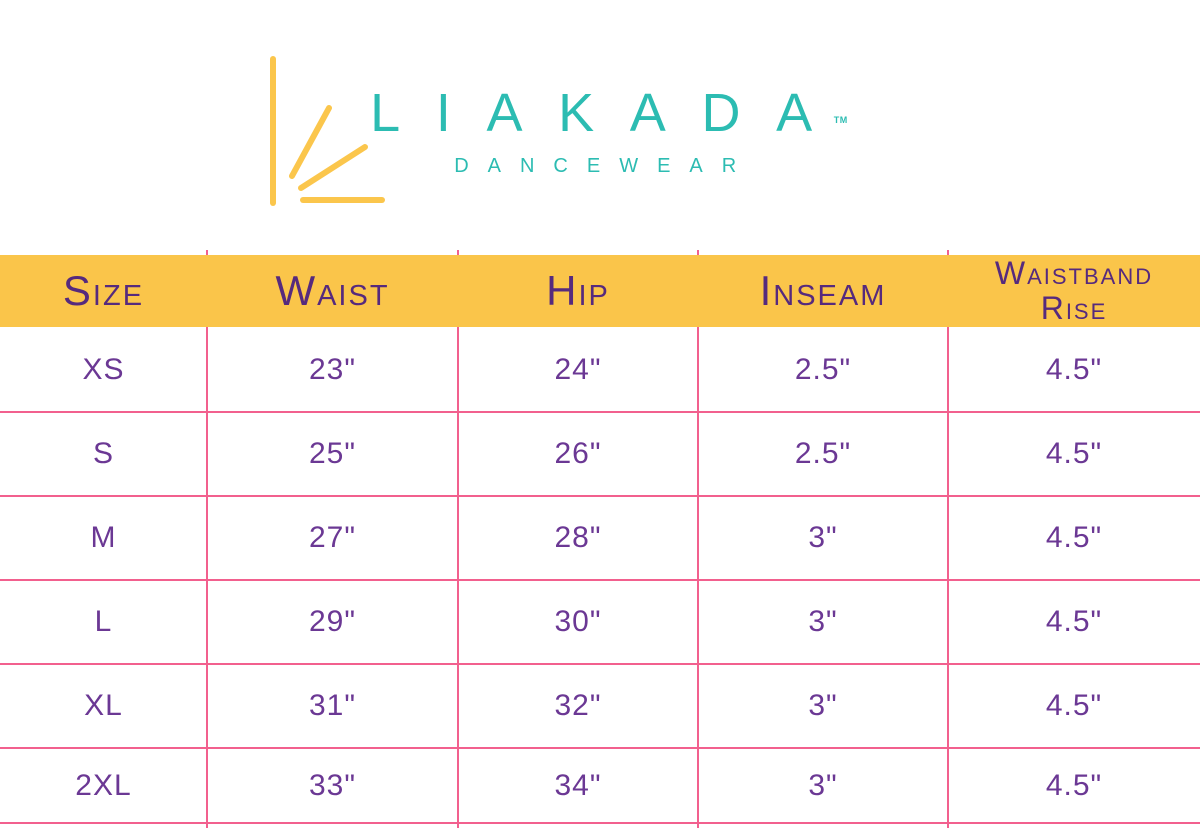 The height and width of the screenshot is (828, 1200). Describe the element at coordinates (327, 131) in the screenshot. I see `sunburst-icon` at that location.